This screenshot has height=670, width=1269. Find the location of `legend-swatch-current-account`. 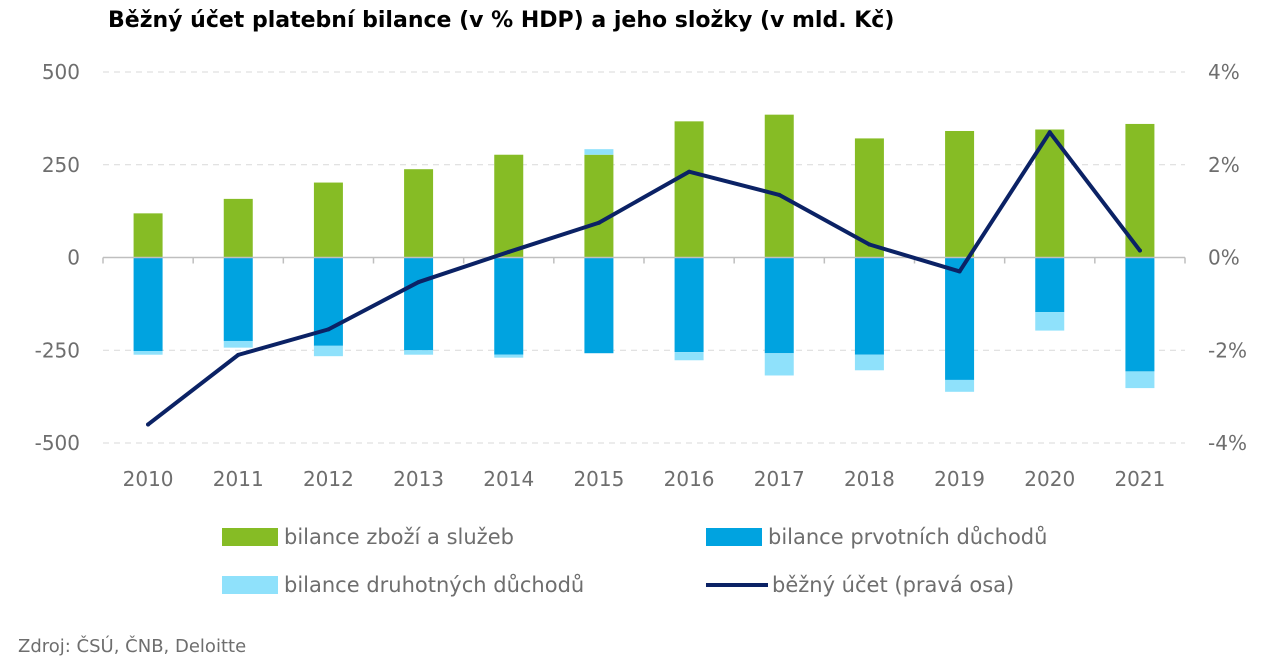

legend-swatch-current-account is located at coordinates (737, 585).